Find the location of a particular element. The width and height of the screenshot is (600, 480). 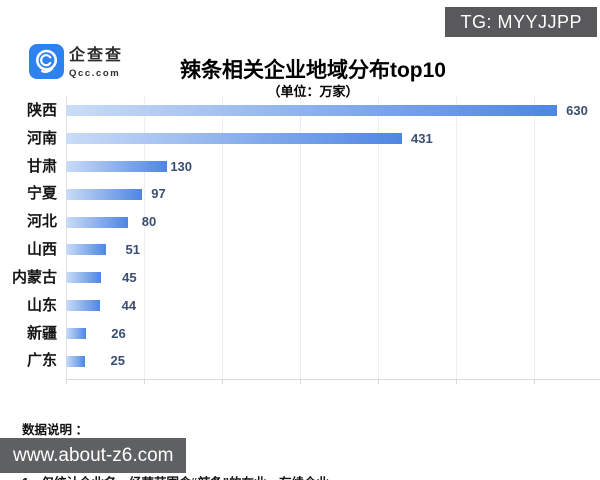

tg-watermark-badge: TG: MYYJJPP is located at coordinates (521, 22).